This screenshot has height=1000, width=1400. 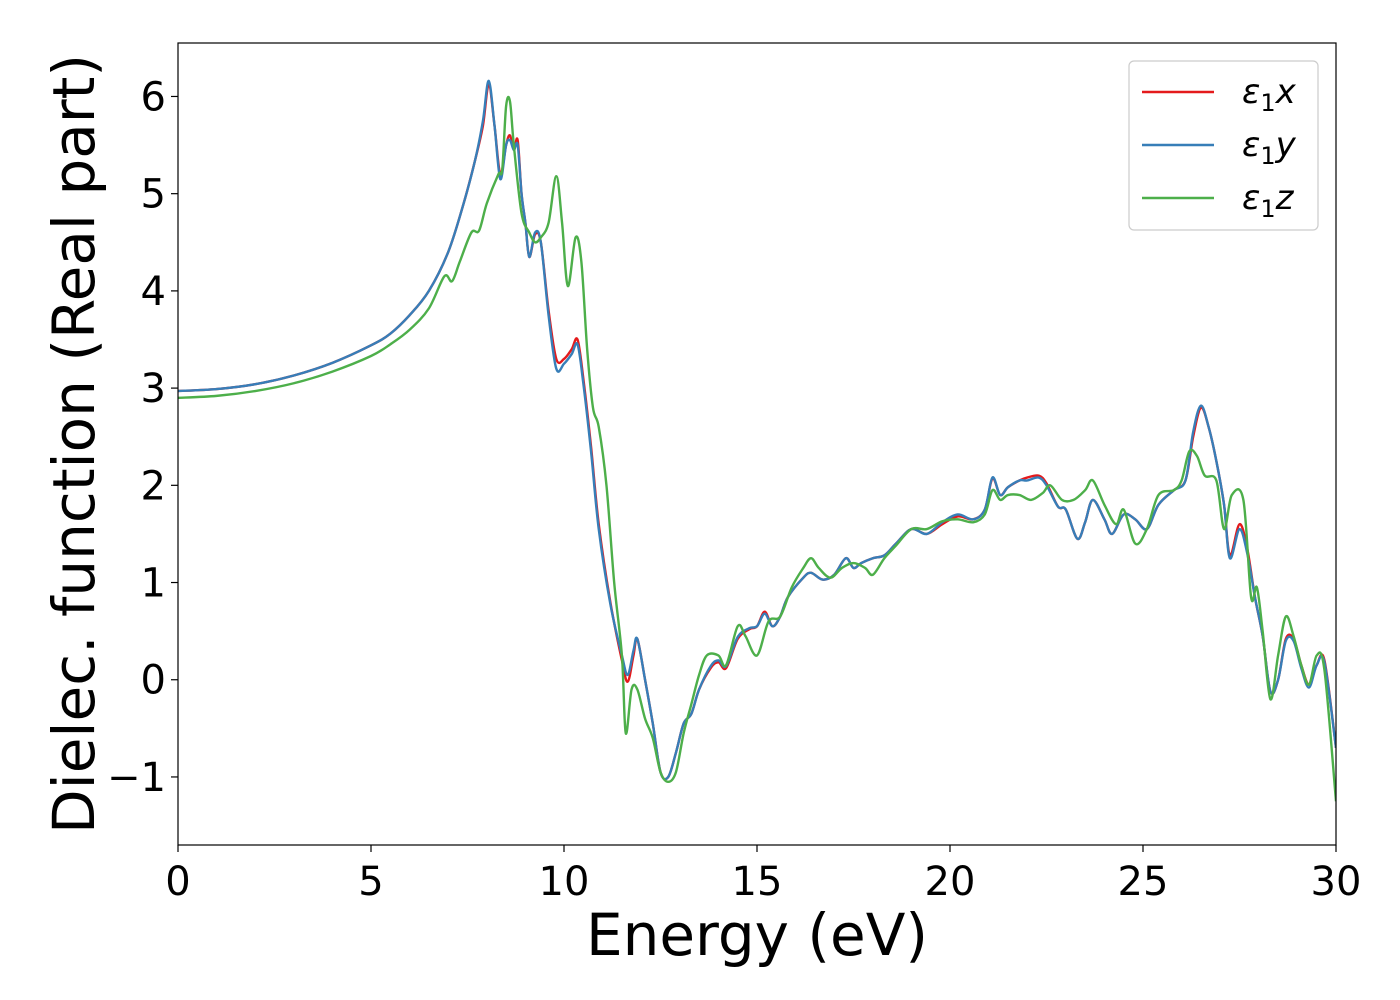 What do you see at coordinates (153, 584) in the screenshot?
I see `y-tick-label: 1` at bounding box center [153, 584].